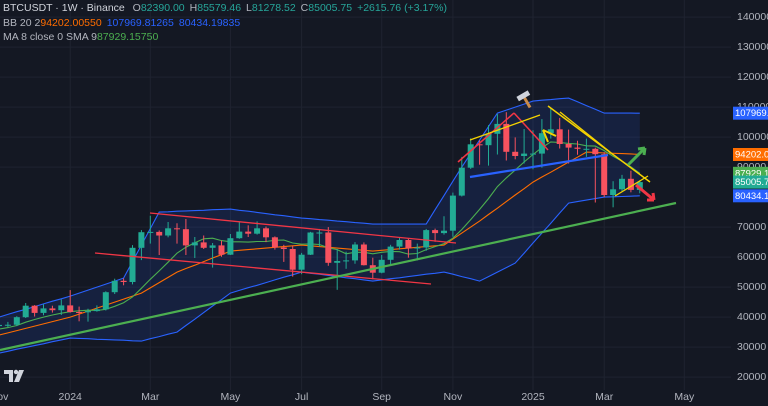 The image size is (768, 406). I want to click on y-tick-label: 60000, so click(751, 257).